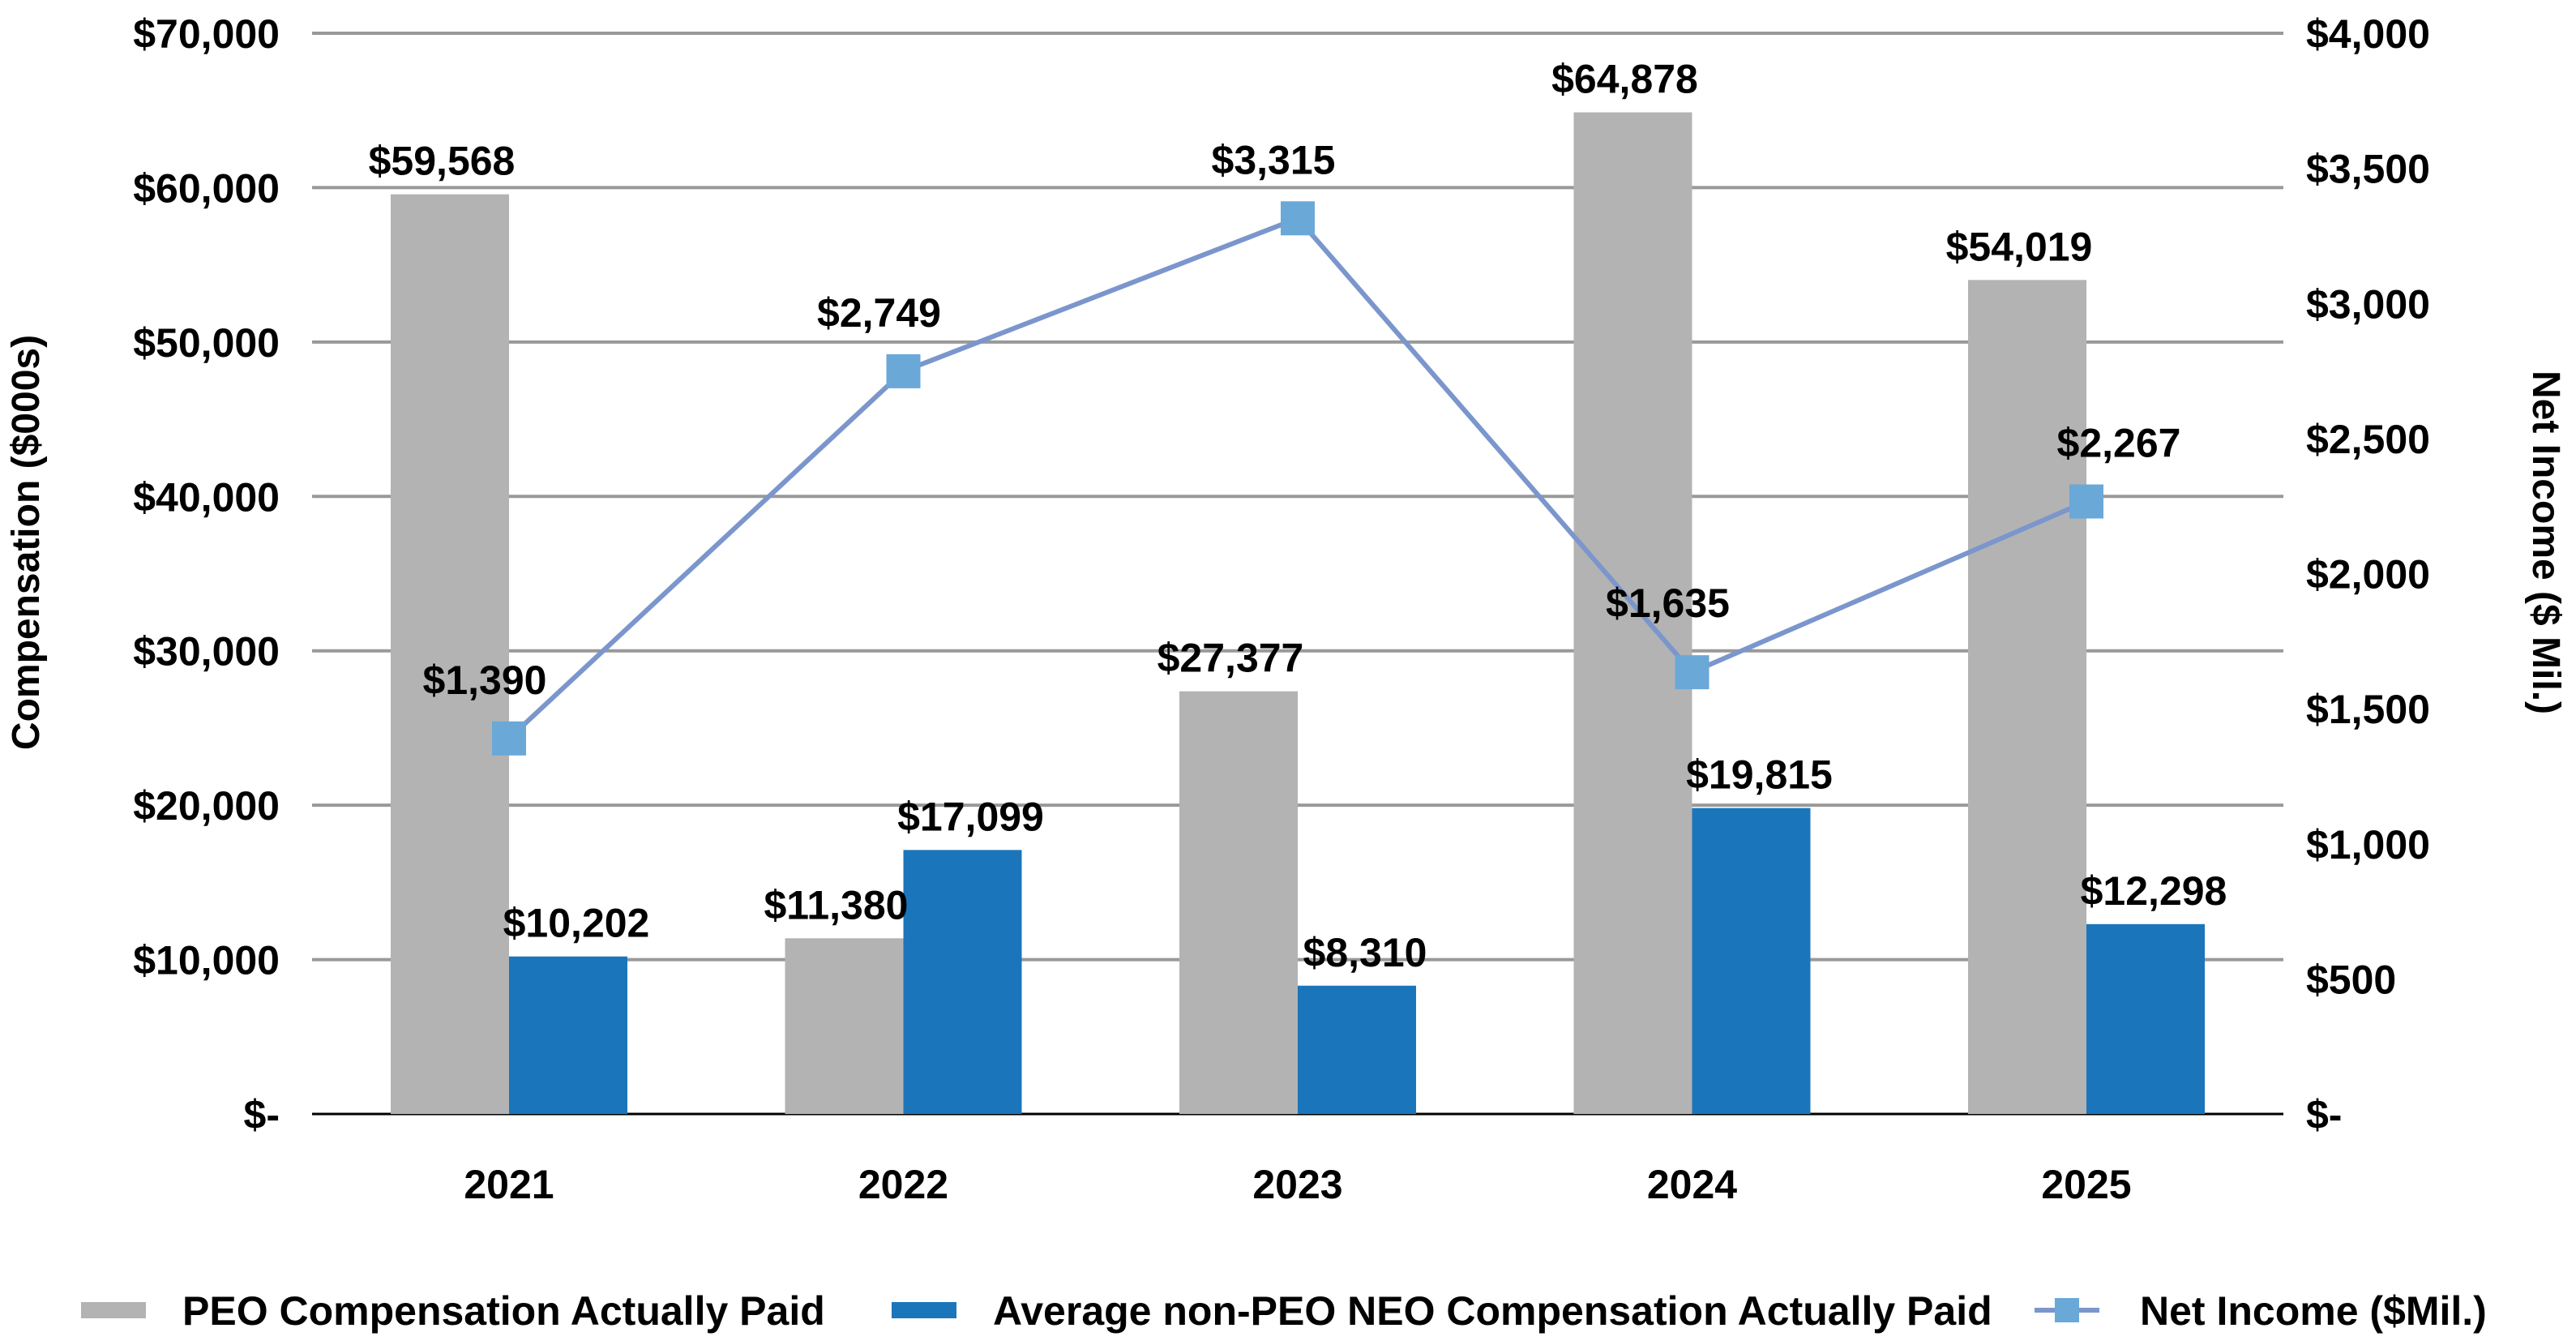 The width and height of the screenshot is (2576, 1341). I want to click on neo-data-label: $17,099, so click(971, 816).